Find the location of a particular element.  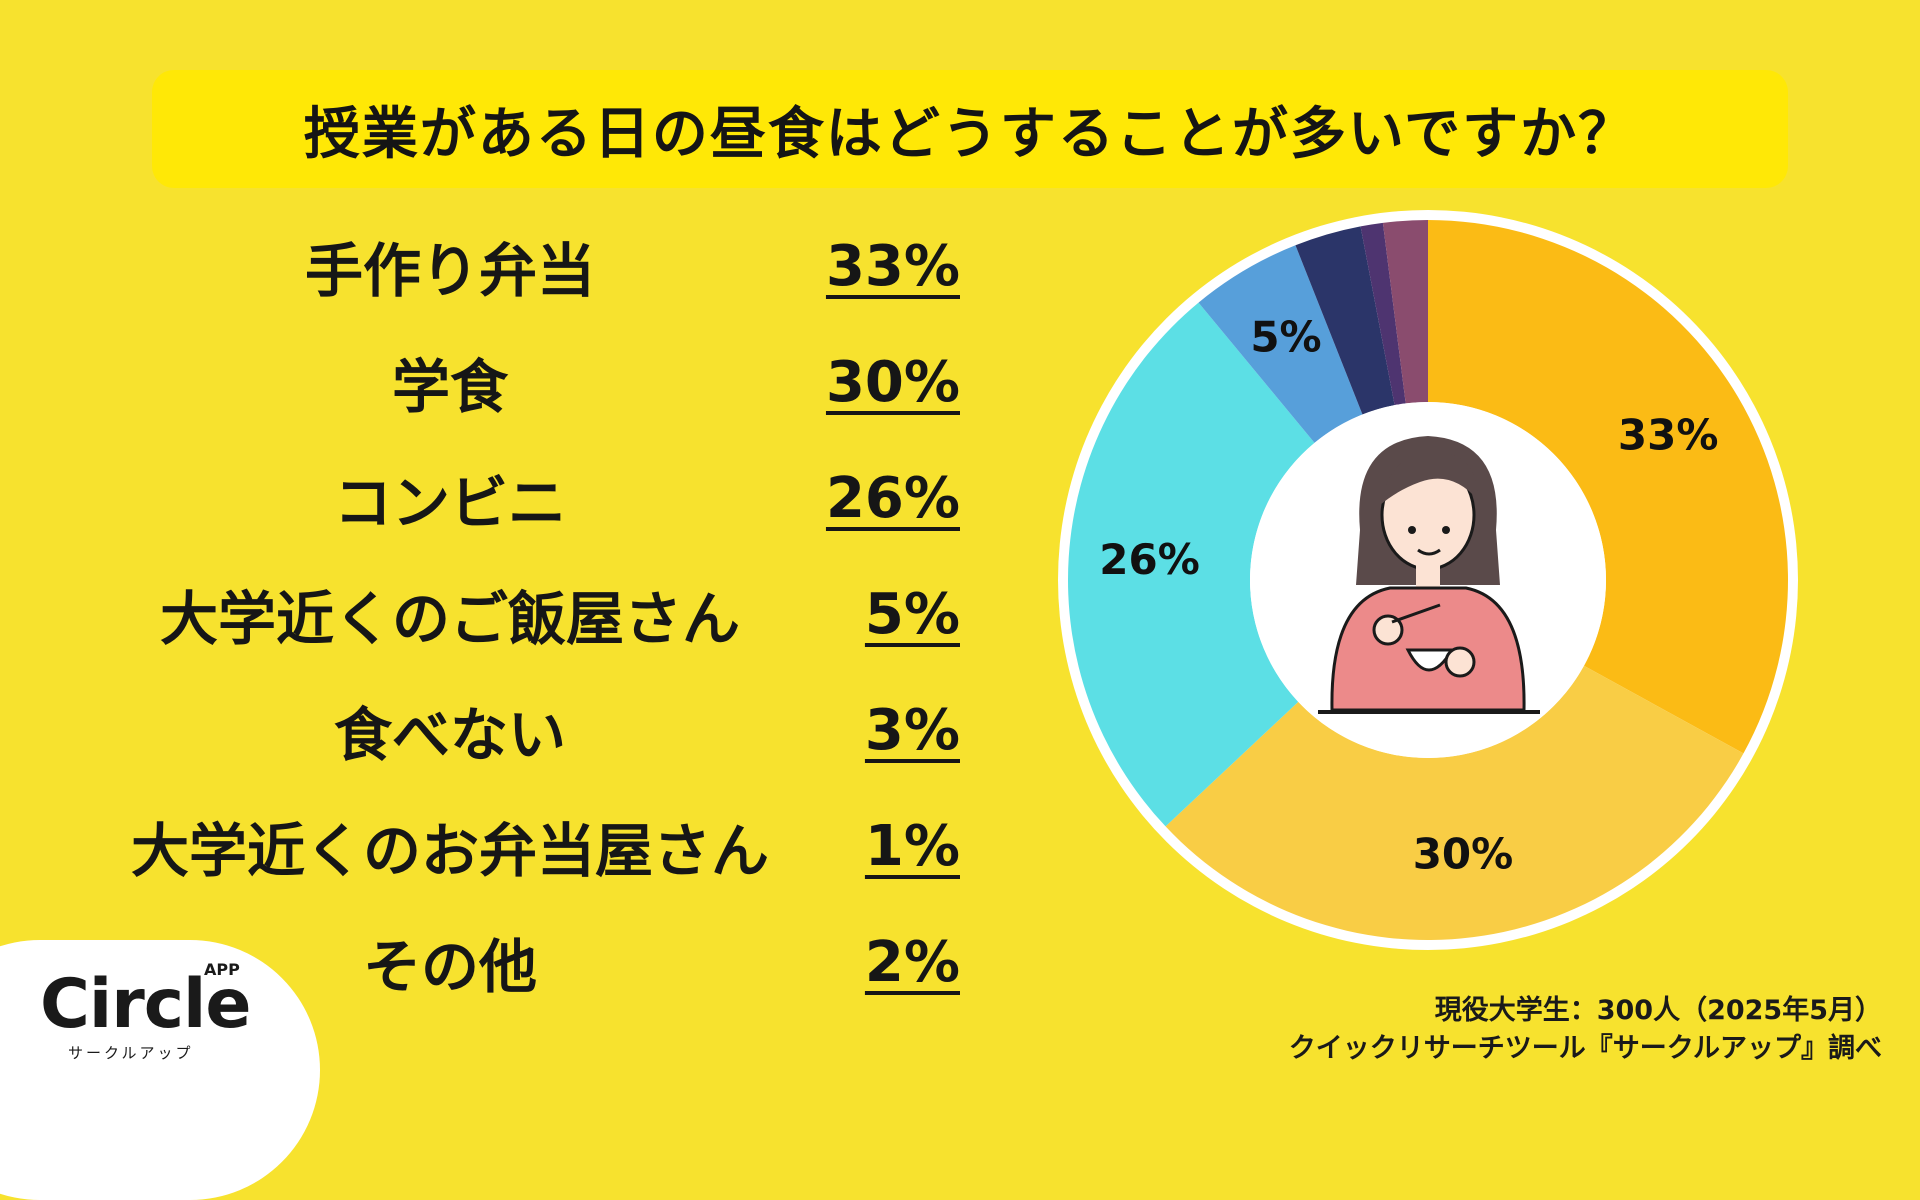

category-row: その他 2% is located at coordinates (525, 962).